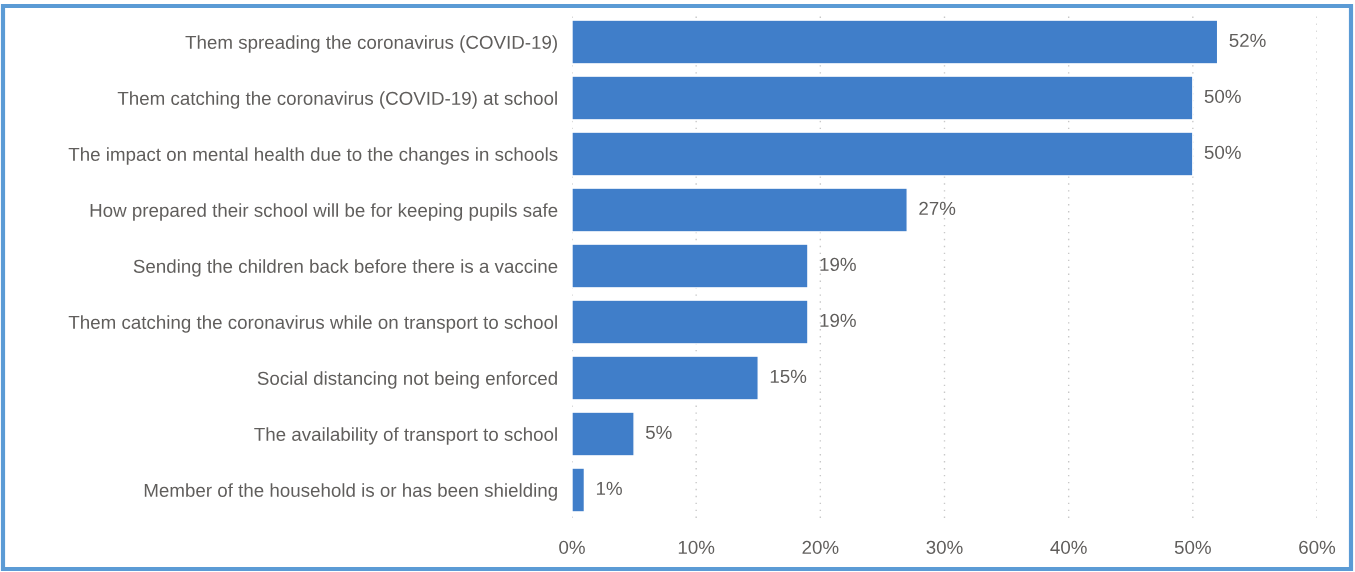  I want to click on y-tick-label: The impact on mental health due to the changes in schools, so click(313, 156).